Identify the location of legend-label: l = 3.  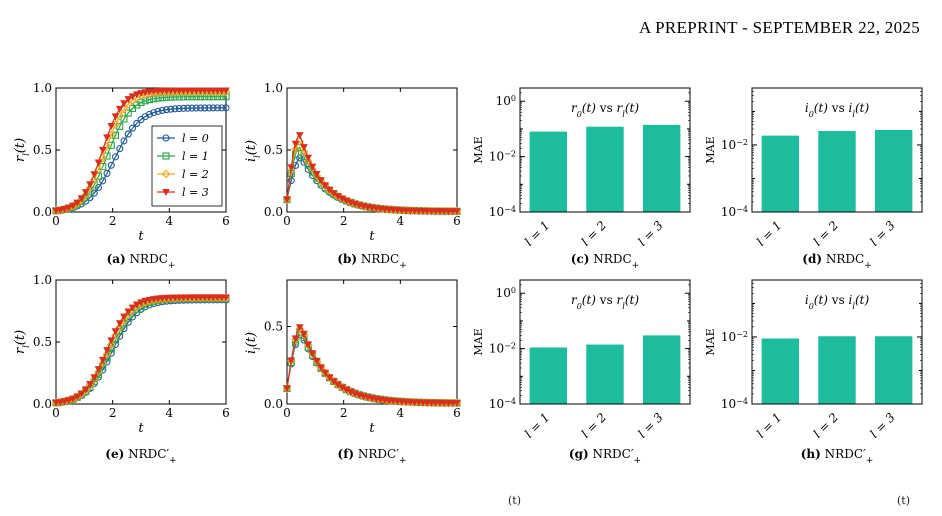
(195, 192).